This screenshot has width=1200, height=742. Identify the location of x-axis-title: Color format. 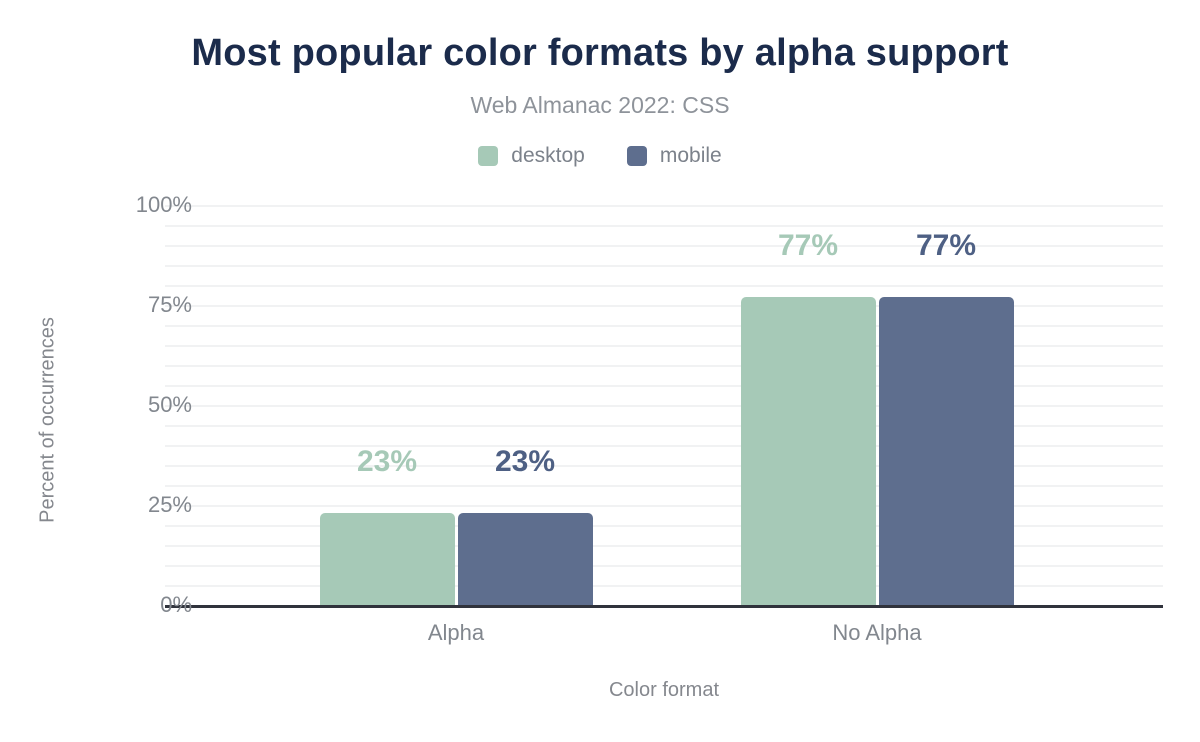
(664, 690).